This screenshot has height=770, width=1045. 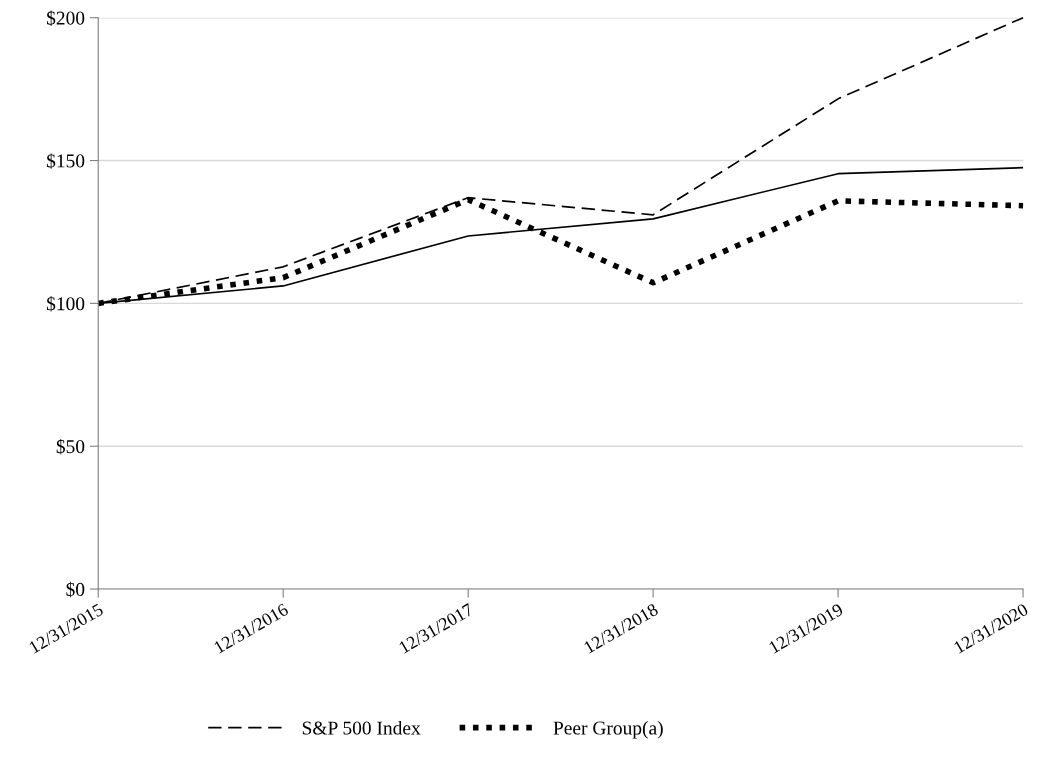 I want to click on y-tick-label: $50, so click(x=70, y=446).